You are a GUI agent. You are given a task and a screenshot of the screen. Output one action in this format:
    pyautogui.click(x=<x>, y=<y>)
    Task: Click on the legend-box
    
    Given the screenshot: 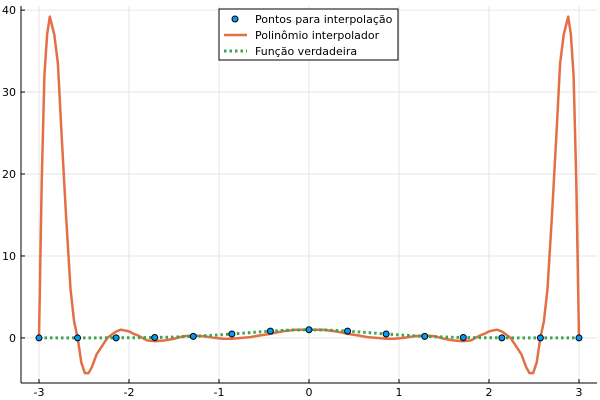 What is the action you would take?
    pyautogui.click(x=308, y=34)
    